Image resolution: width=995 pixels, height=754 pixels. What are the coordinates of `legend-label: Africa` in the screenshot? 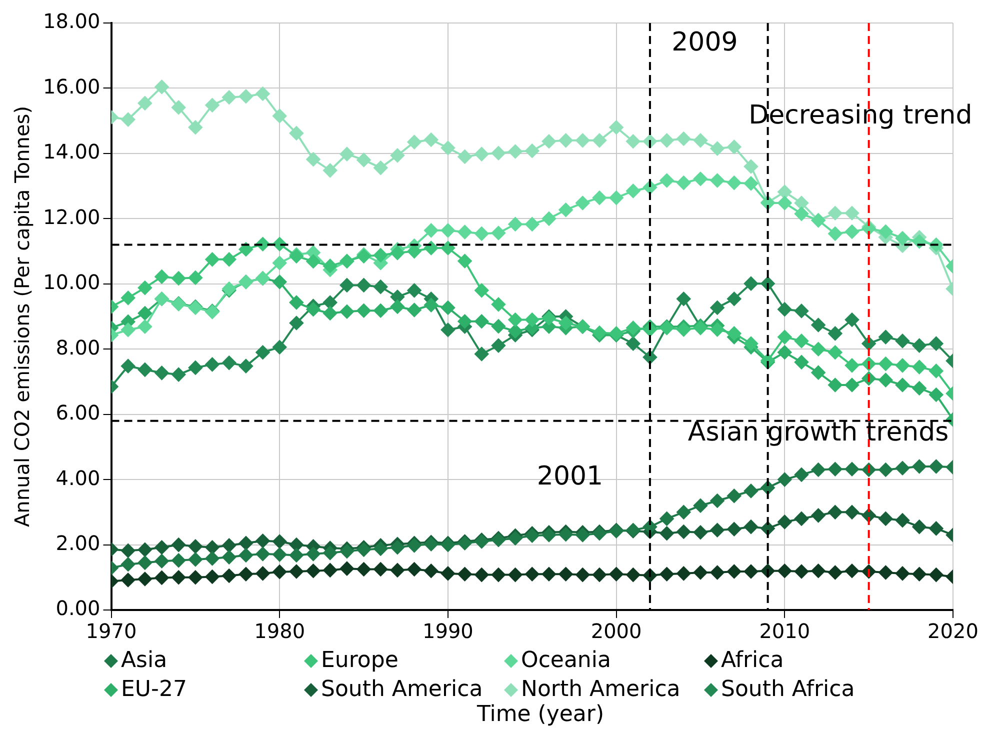 It's located at (752, 660).